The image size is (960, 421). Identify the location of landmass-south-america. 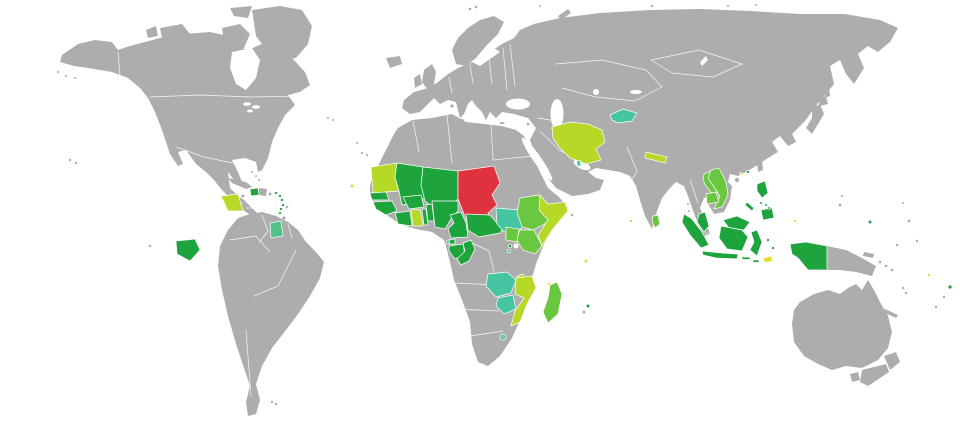
(271, 314).